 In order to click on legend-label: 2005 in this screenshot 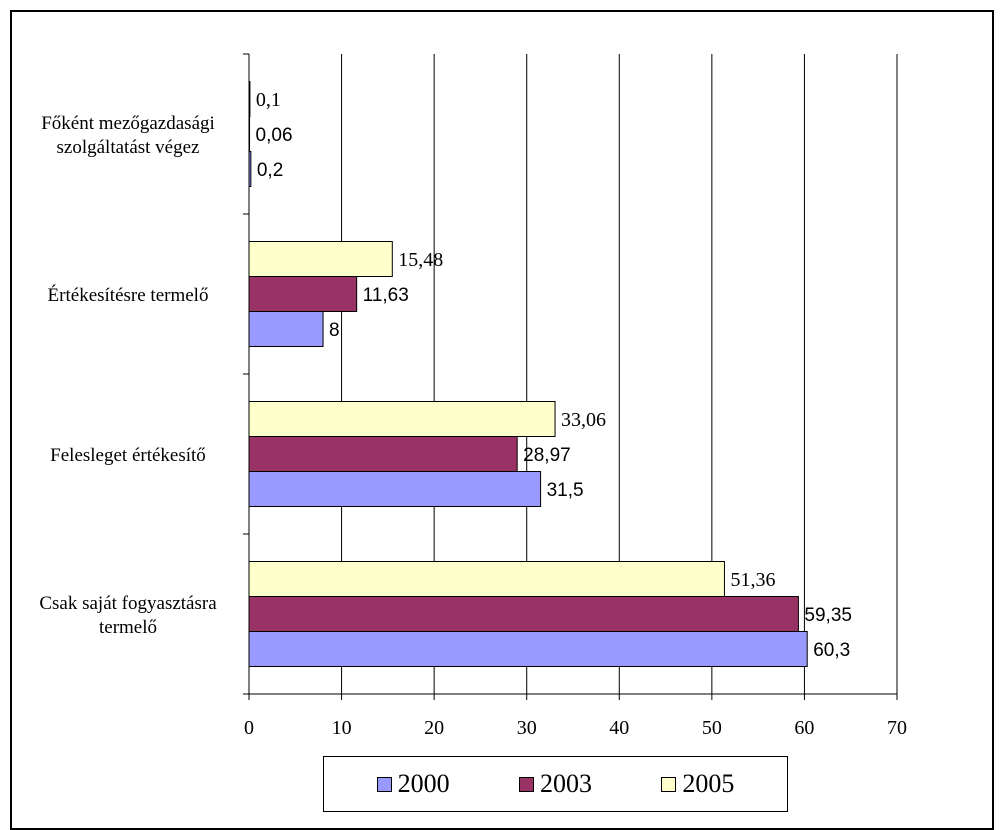, I will do `click(708, 783)`.